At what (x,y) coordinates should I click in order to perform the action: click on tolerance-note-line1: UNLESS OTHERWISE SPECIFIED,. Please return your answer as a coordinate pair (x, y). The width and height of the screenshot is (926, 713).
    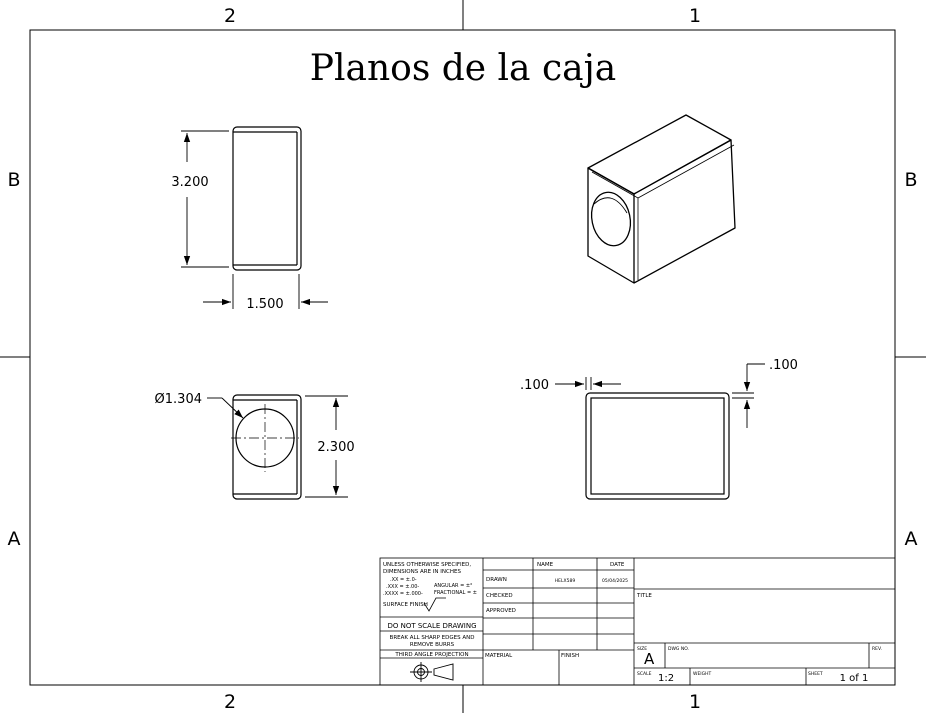
    Looking at the image, I should click on (427, 565).